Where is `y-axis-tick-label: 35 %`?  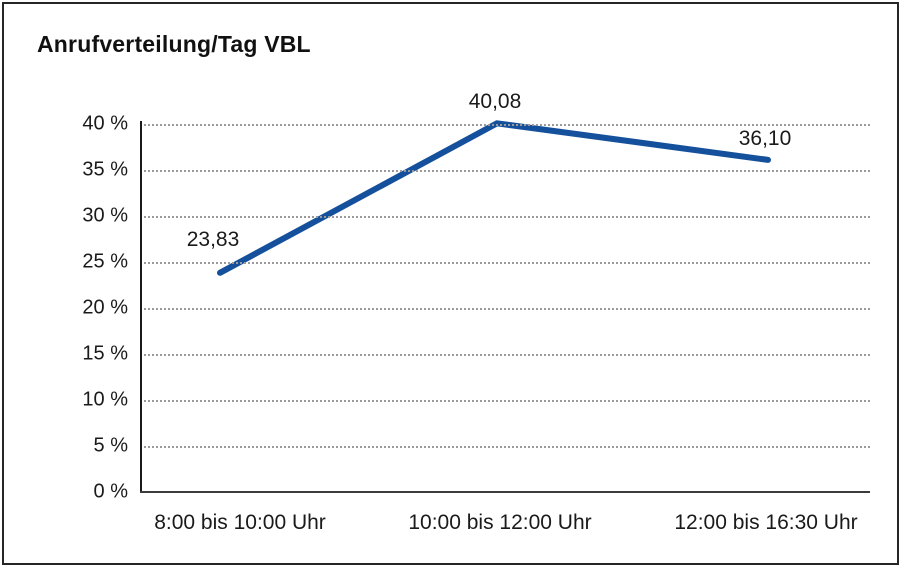 y-axis-tick-label: 35 % is located at coordinates (105, 169).